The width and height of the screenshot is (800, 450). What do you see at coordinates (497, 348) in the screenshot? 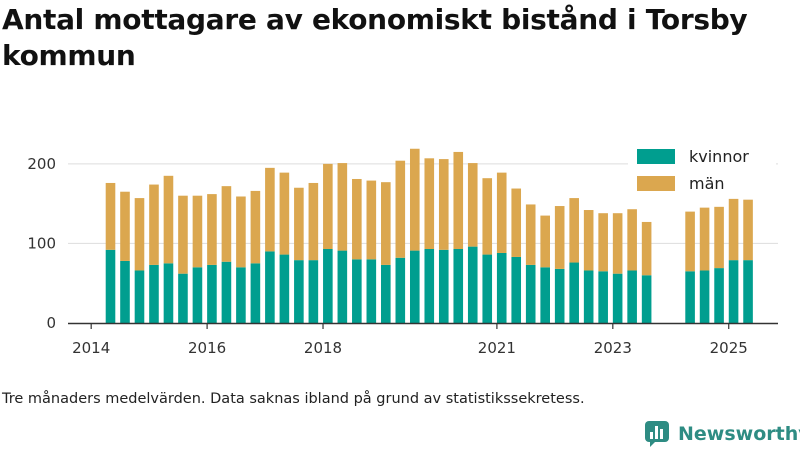
I see `x-tick-label: 2021` at bounding box center [497, 348].